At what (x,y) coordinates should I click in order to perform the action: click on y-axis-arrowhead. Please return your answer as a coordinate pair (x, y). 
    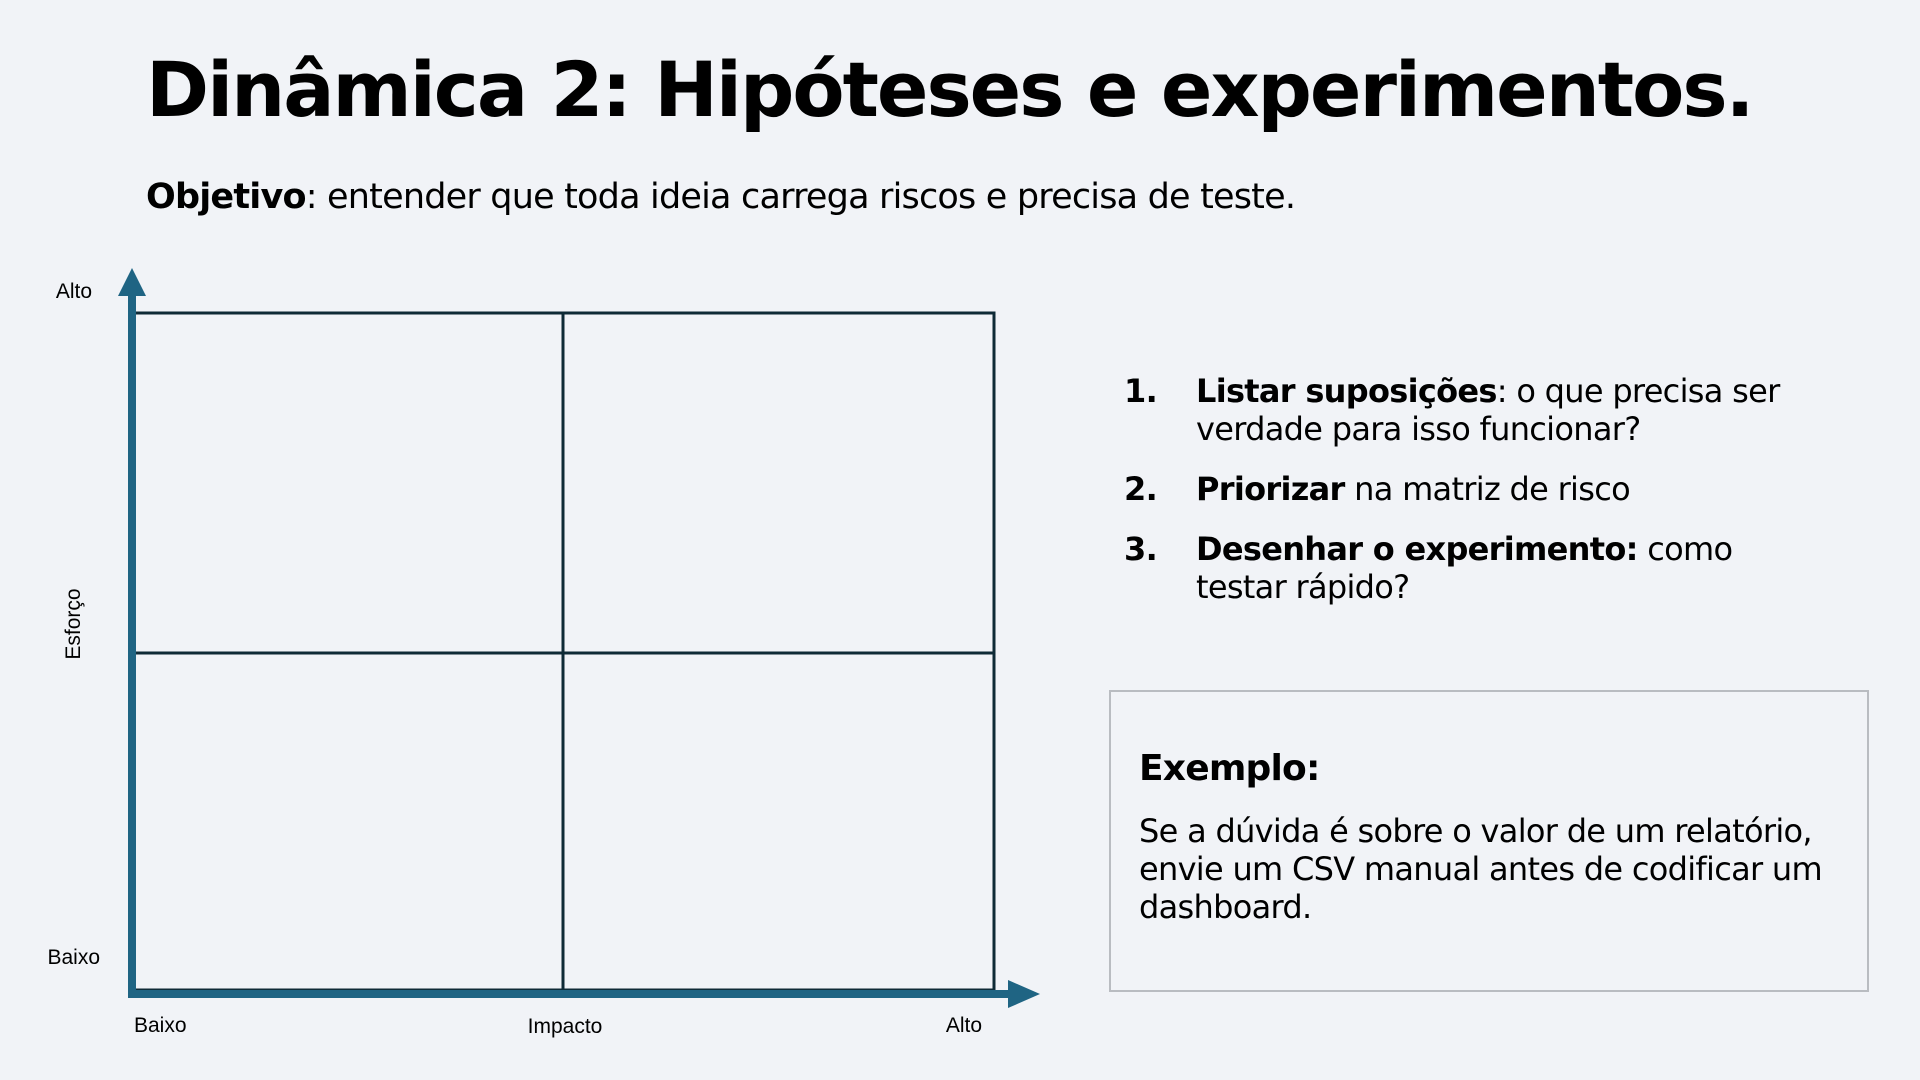
    Looking at the image, I should click on (132, 282).